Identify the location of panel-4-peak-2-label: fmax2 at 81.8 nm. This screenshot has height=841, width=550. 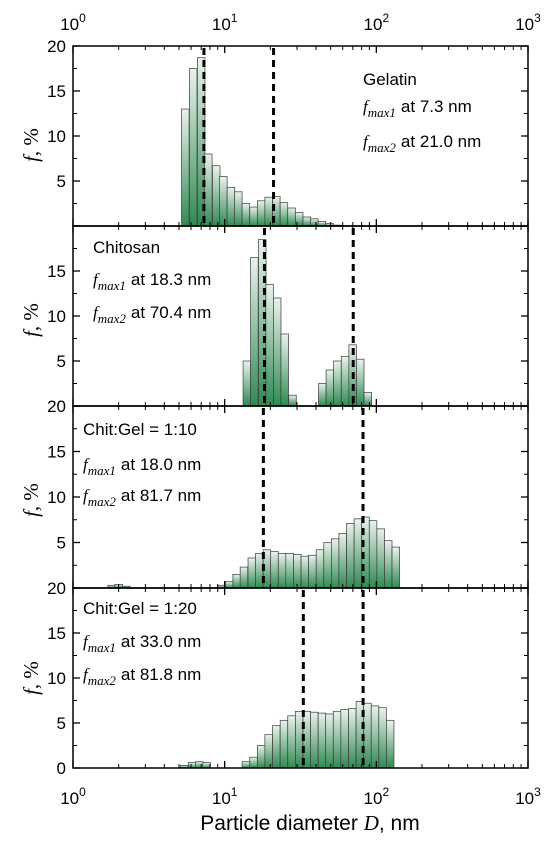
(142, 676).